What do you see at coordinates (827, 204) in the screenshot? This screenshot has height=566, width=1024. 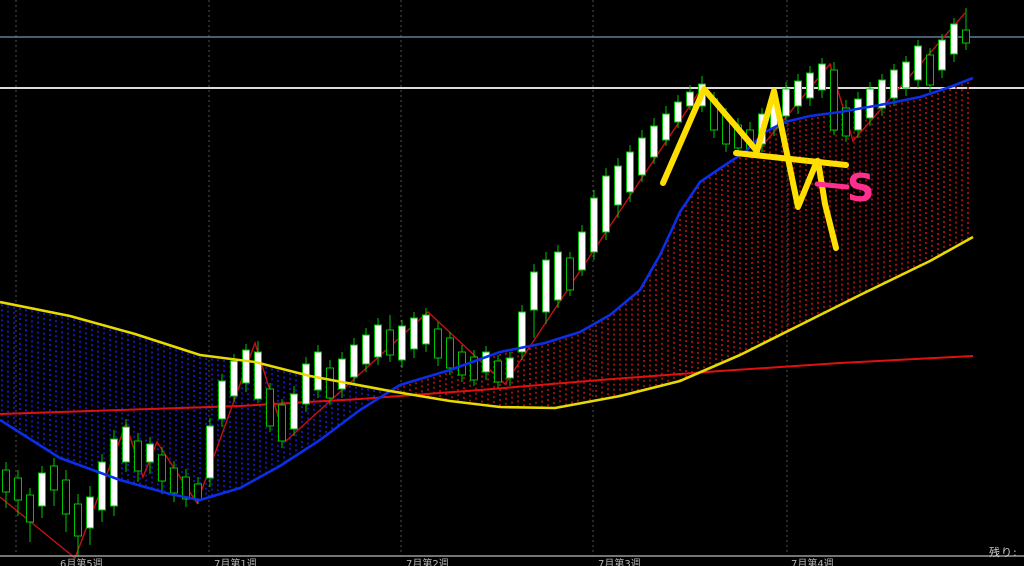 I see `annotation-tail` at bounding box center [827, 204].